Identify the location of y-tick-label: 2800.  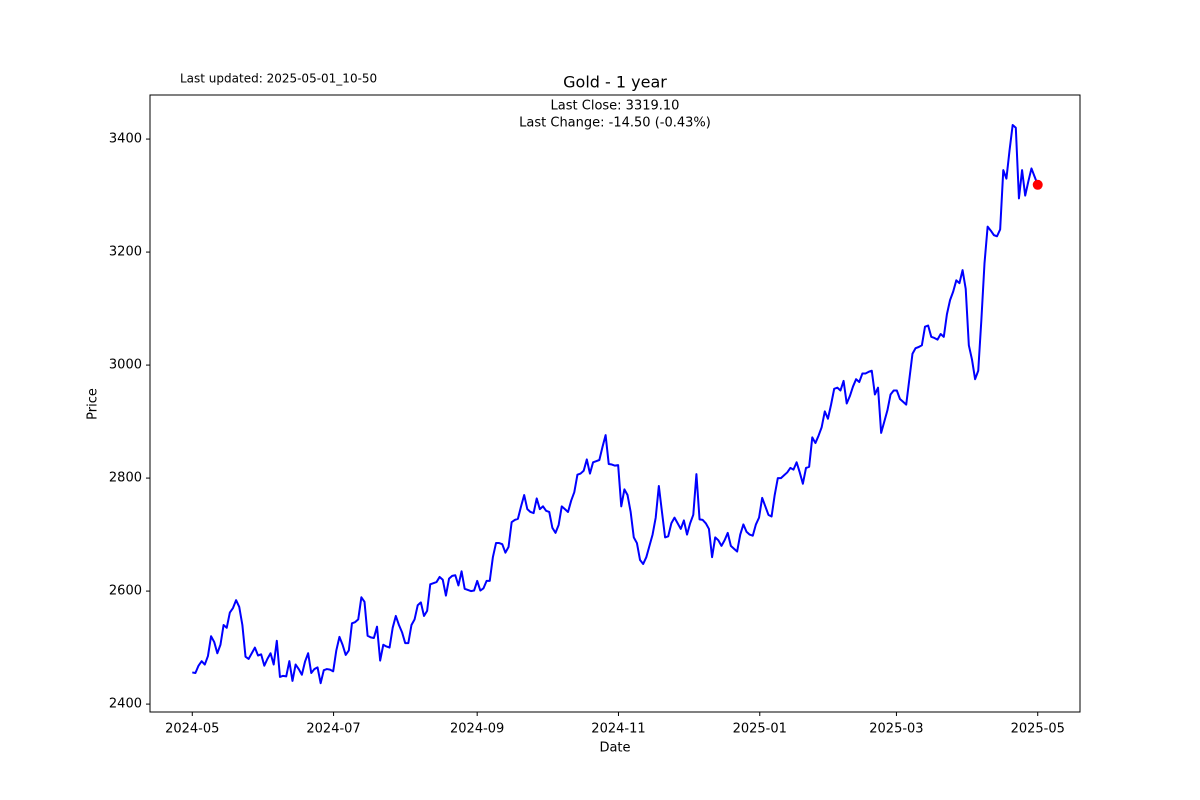
(125, 478).